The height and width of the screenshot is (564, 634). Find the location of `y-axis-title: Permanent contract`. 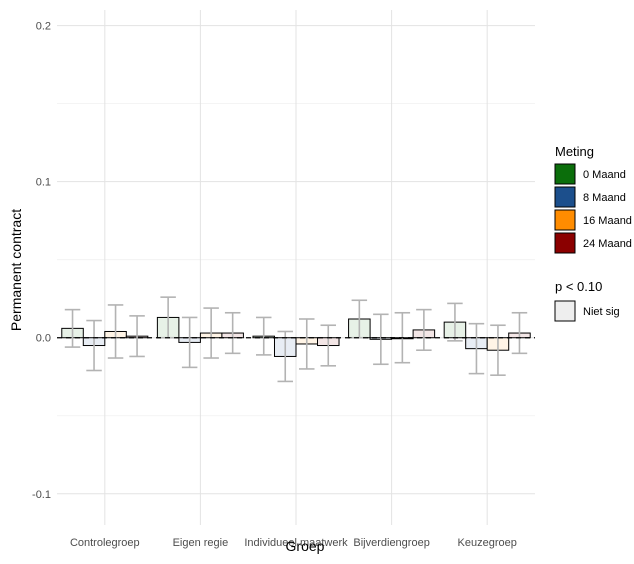

y-axis-title: Permanent contract is located at coordinates (16, 270).